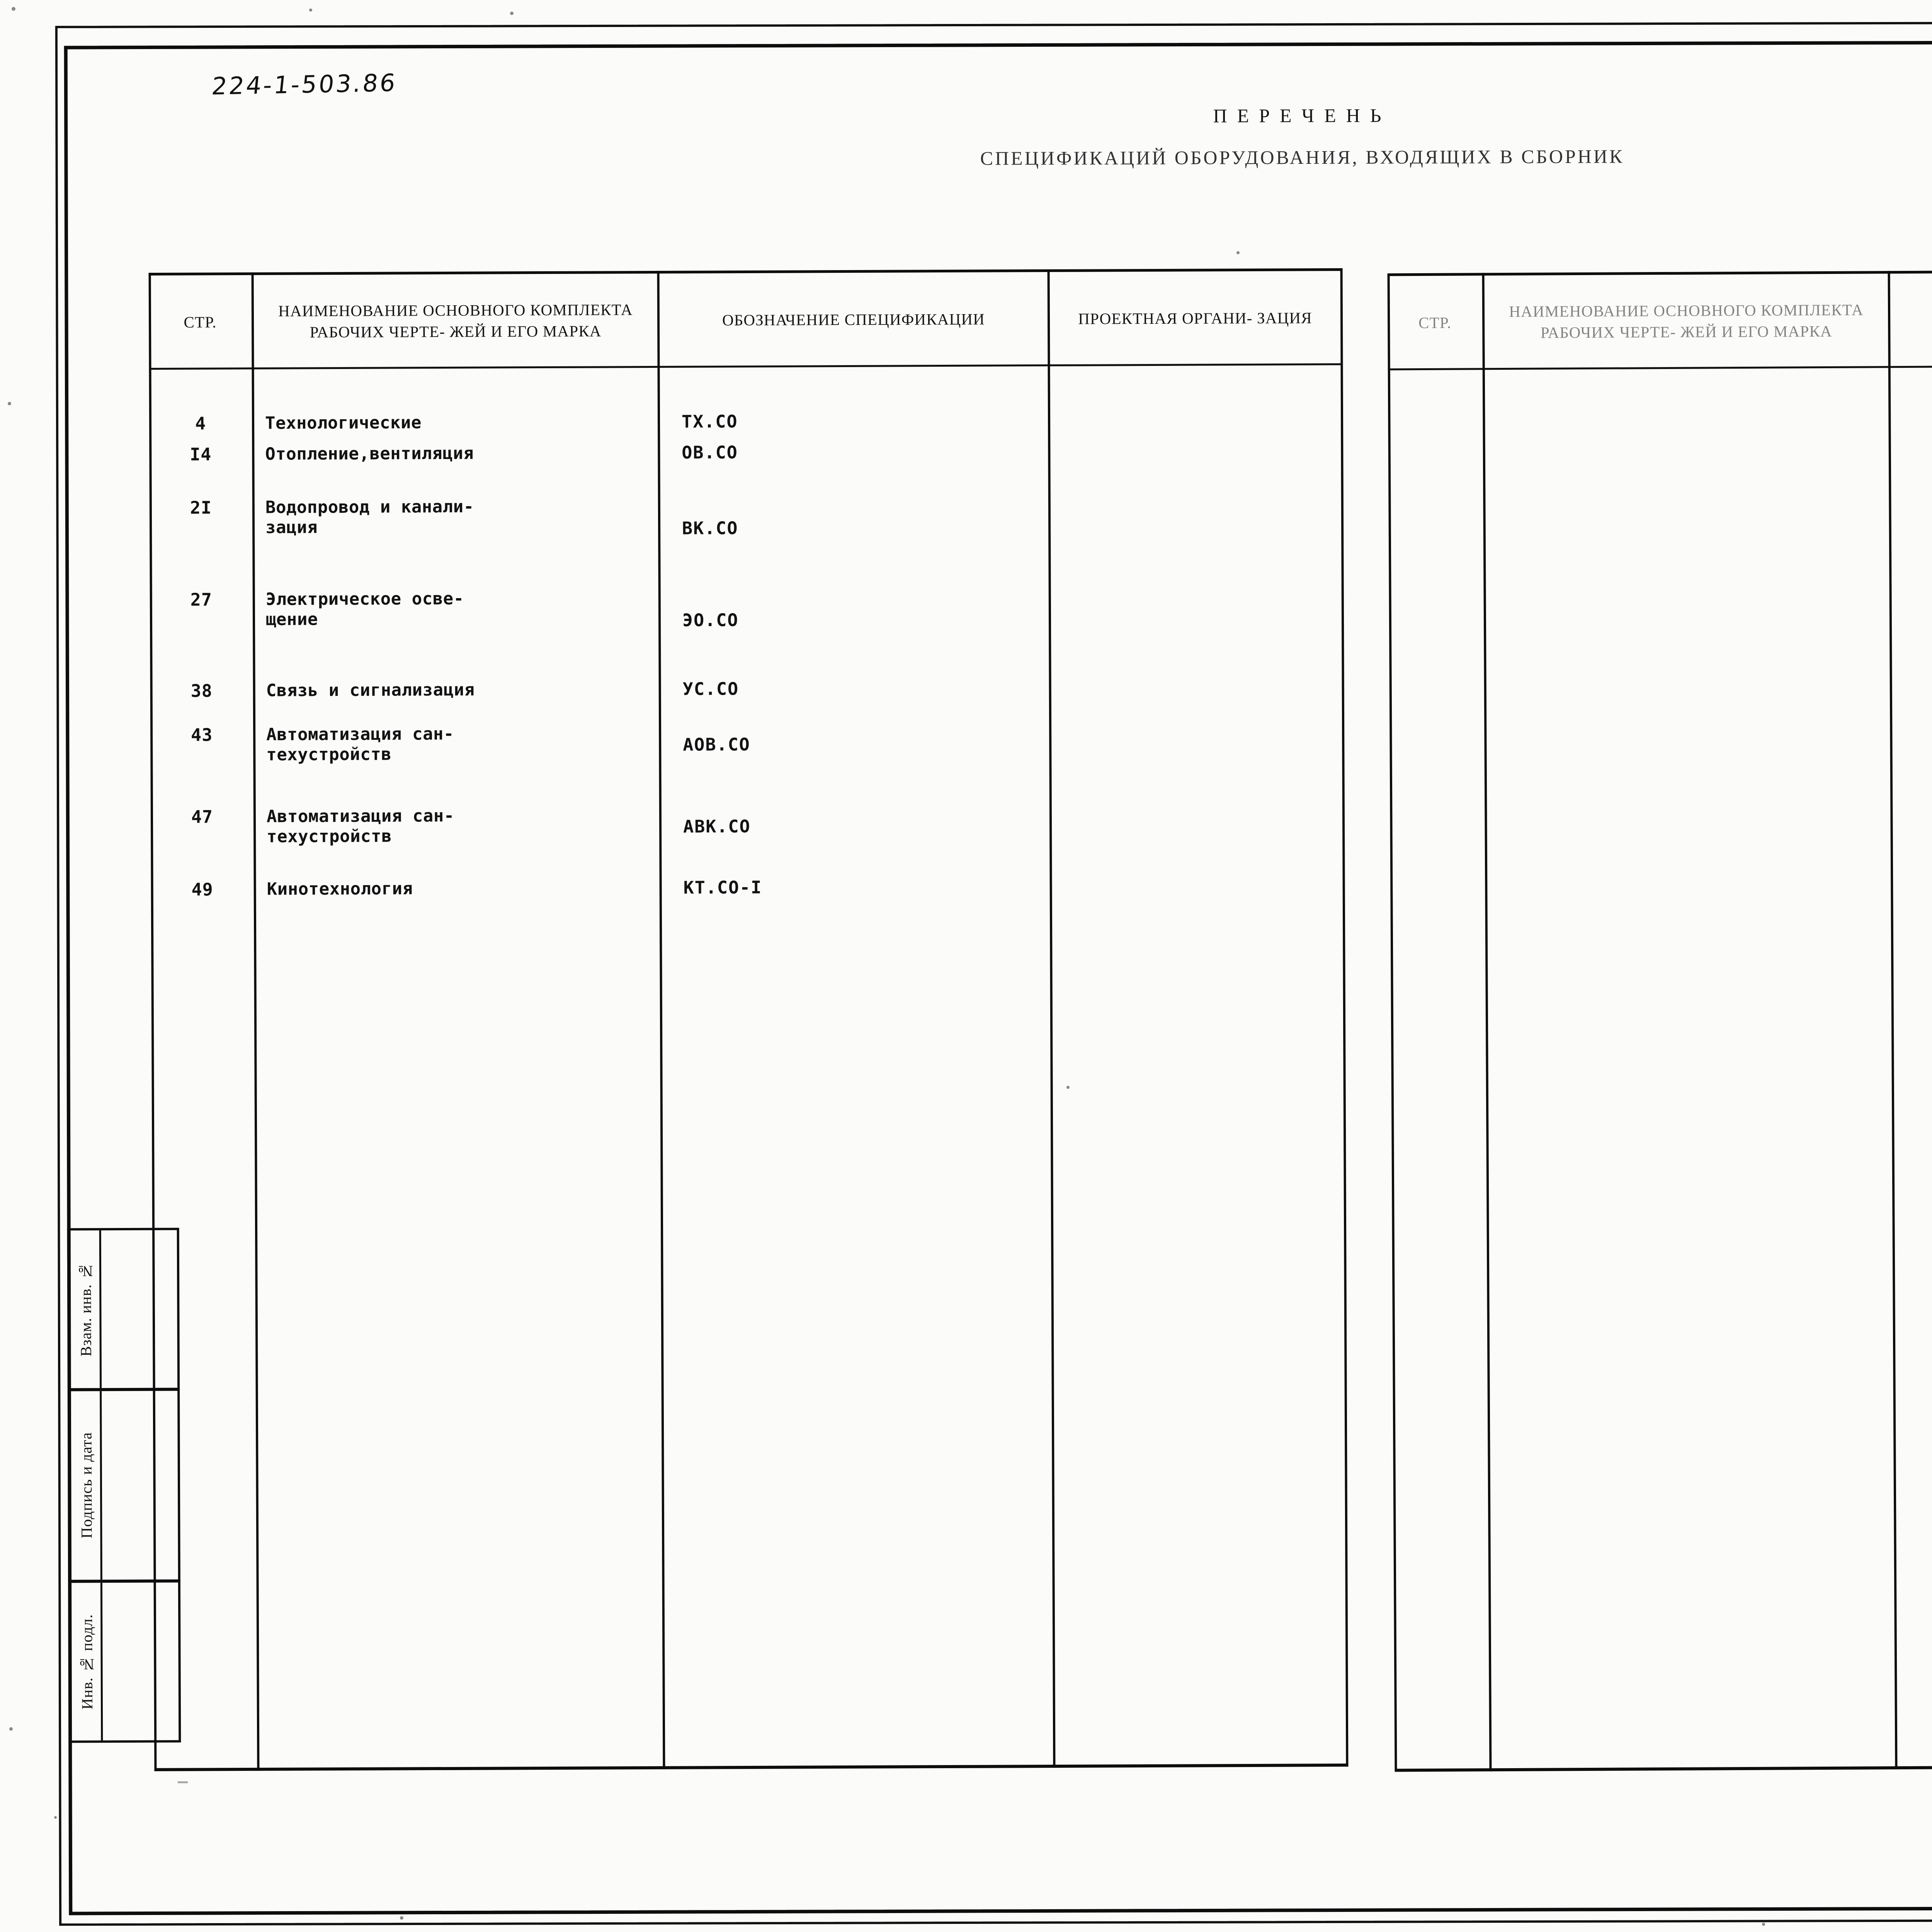 Image resolution: width=1932 pixels, height=1932 pixels. I want to click on cell-name: Связь и сигнализация, so click(371, 691).